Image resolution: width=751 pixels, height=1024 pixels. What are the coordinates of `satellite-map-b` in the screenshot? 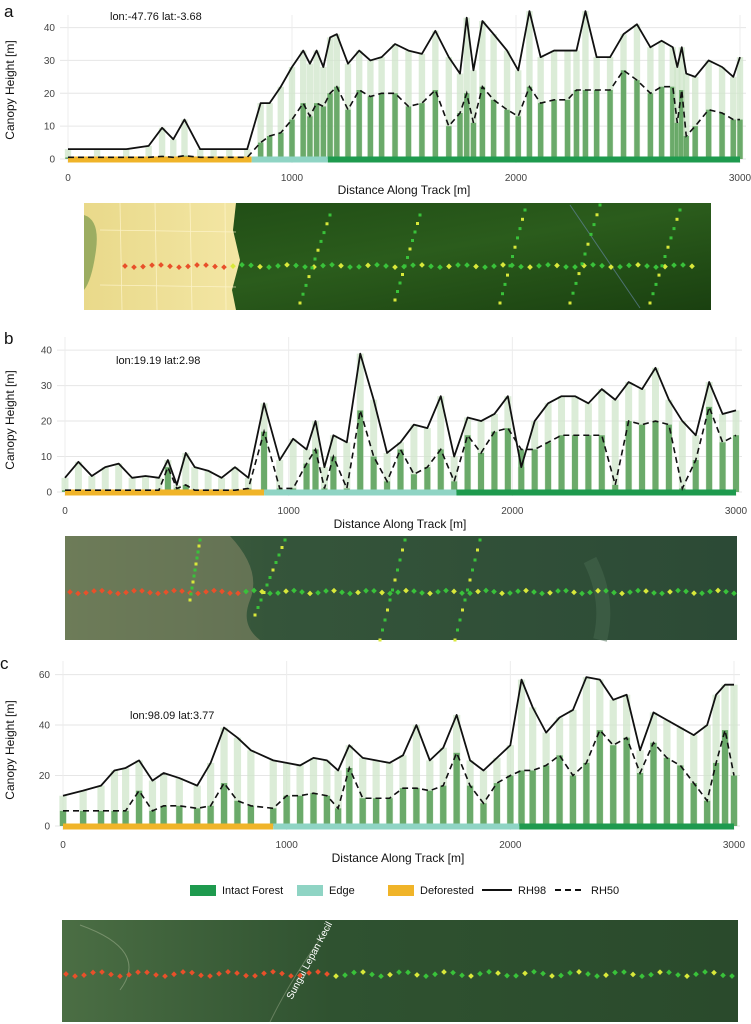 It's located at (401, 589).